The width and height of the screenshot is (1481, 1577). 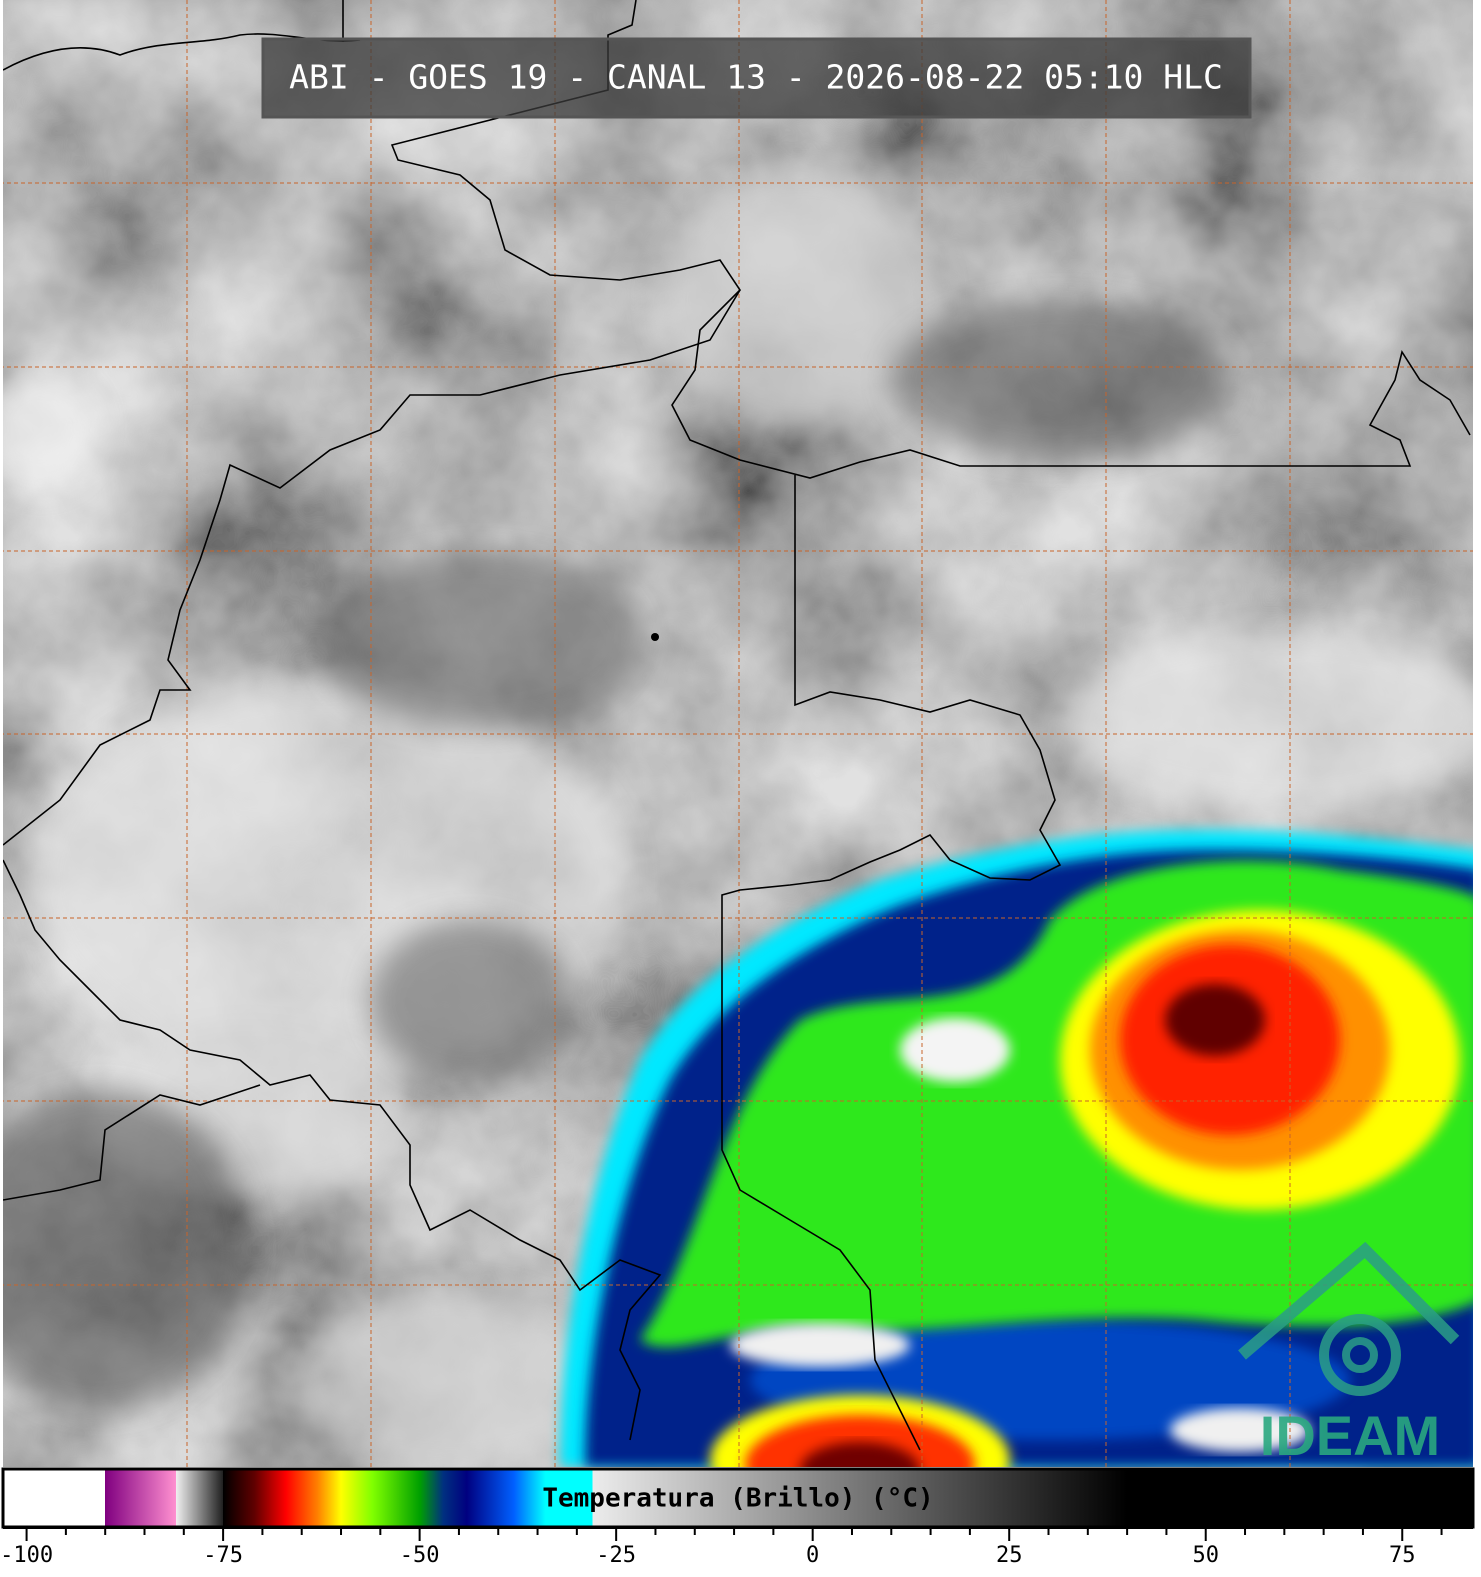 What do you see at coordinates (1205, 1555) in the screenshot?
I see `tick-label: 50` at bounding box center [1205, 1555].